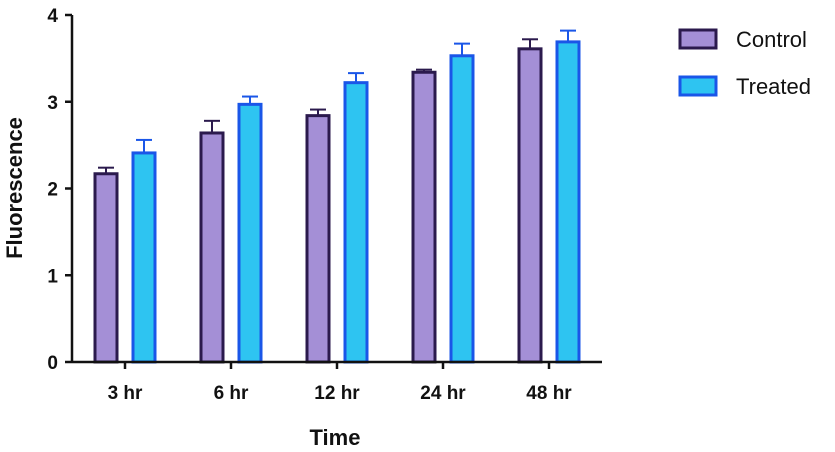  Describe the element at coordinates (231, 393) in the screenshot. I see `x-tick-label: 6 hr` at that location.